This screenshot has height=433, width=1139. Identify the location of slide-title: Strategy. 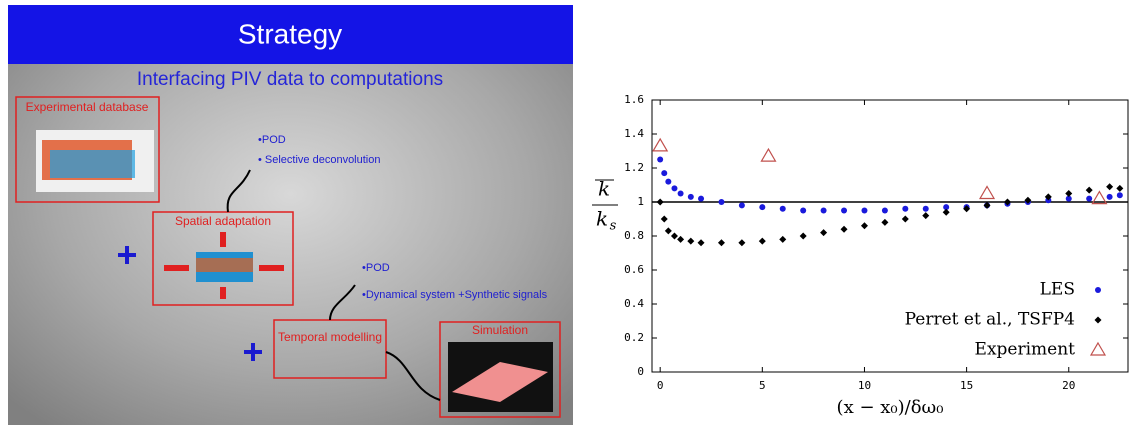
(290, 33).